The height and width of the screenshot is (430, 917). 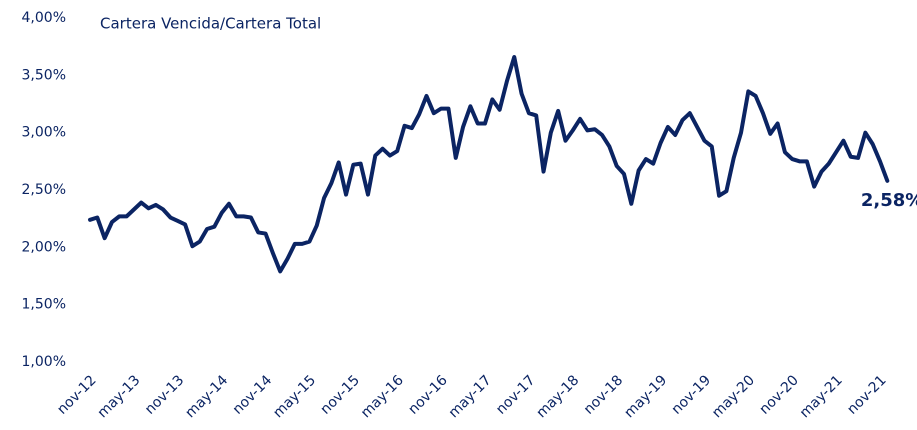 I want to click on x-tick-label: nov-16, so click(x=427, y=394).